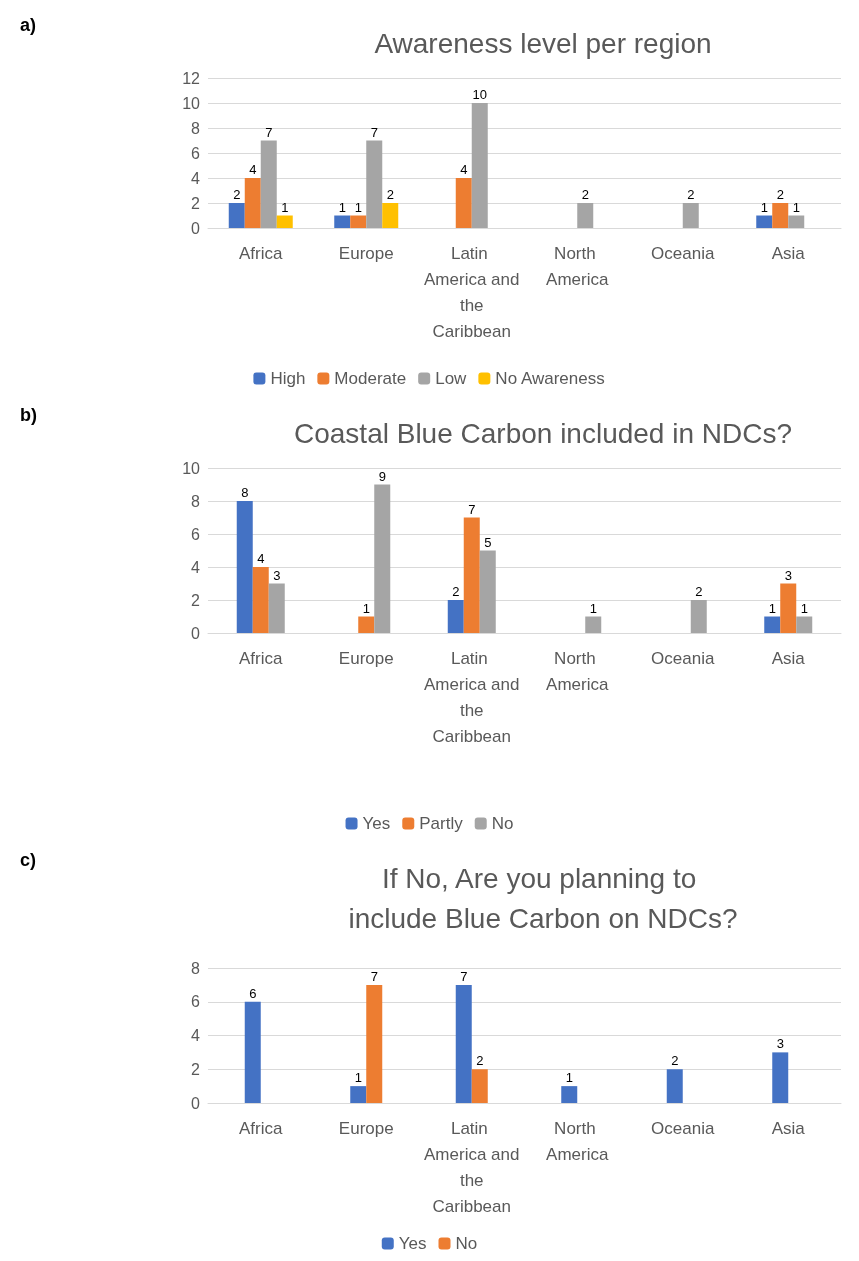 The height and width of the screenshot is (1261, 859). Describe the element at coordinates (451, 378) in the screenshot. I see `legend-label: Low` at that location.